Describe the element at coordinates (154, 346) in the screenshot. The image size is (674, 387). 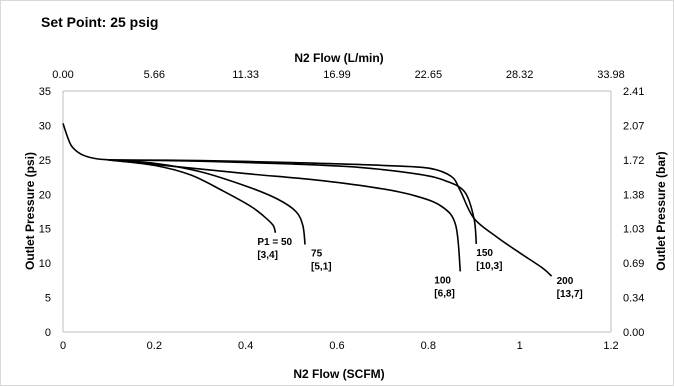
I see `x-tick-label: 0.2` at that location.